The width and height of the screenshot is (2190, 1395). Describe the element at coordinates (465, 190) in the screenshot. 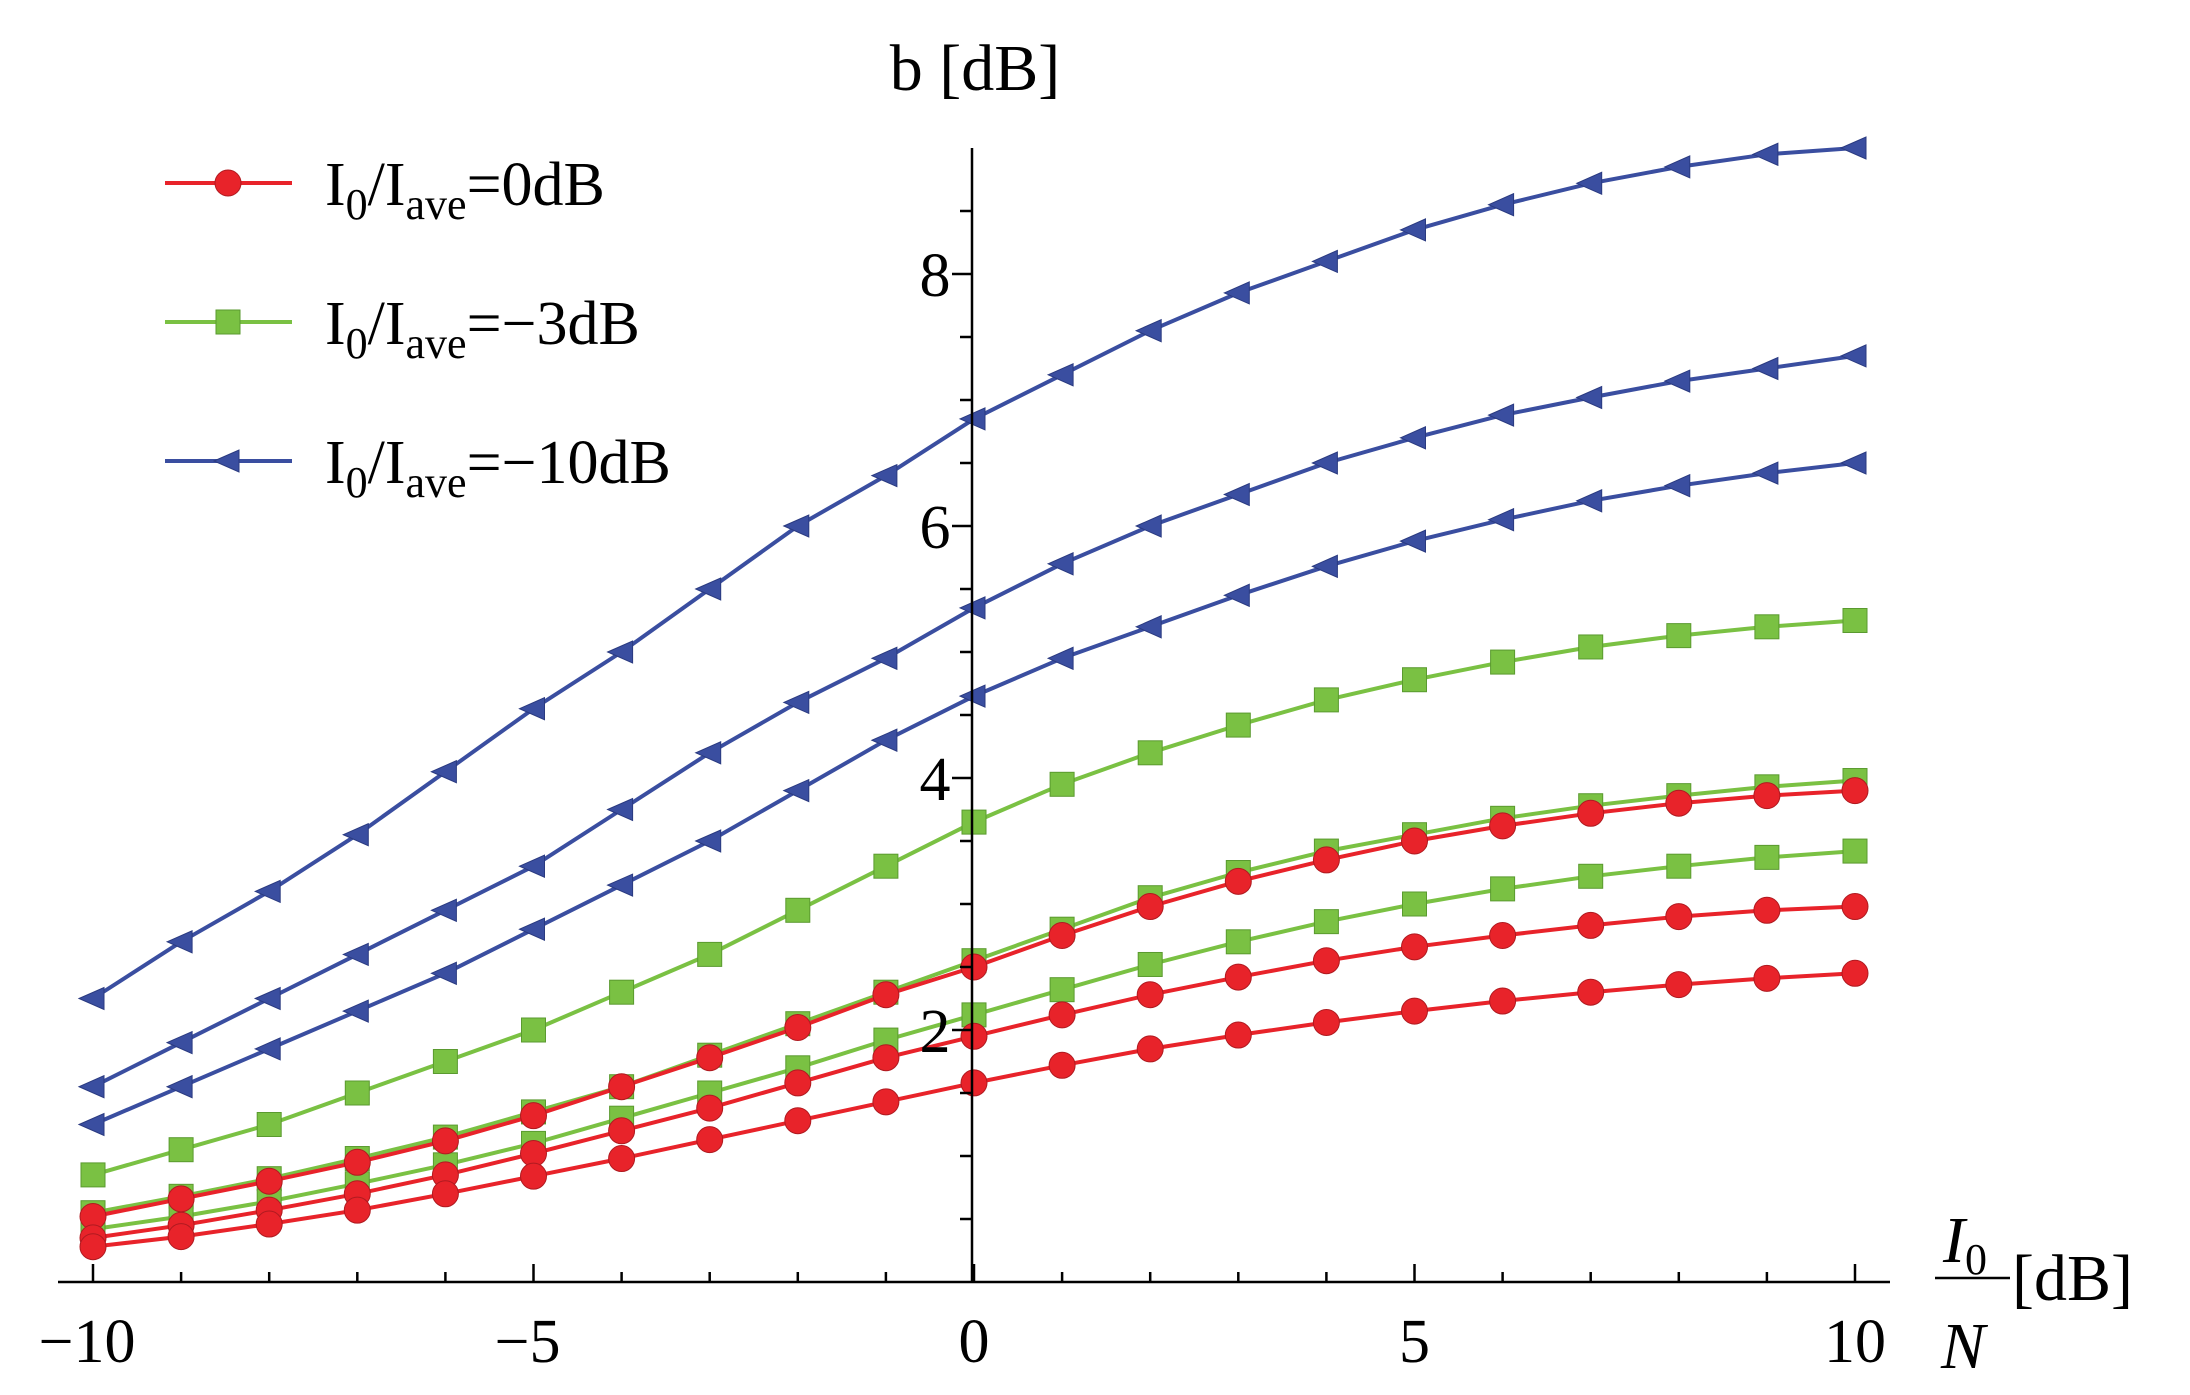

I see `legend-label: I0/Iave=0dB` at that location.